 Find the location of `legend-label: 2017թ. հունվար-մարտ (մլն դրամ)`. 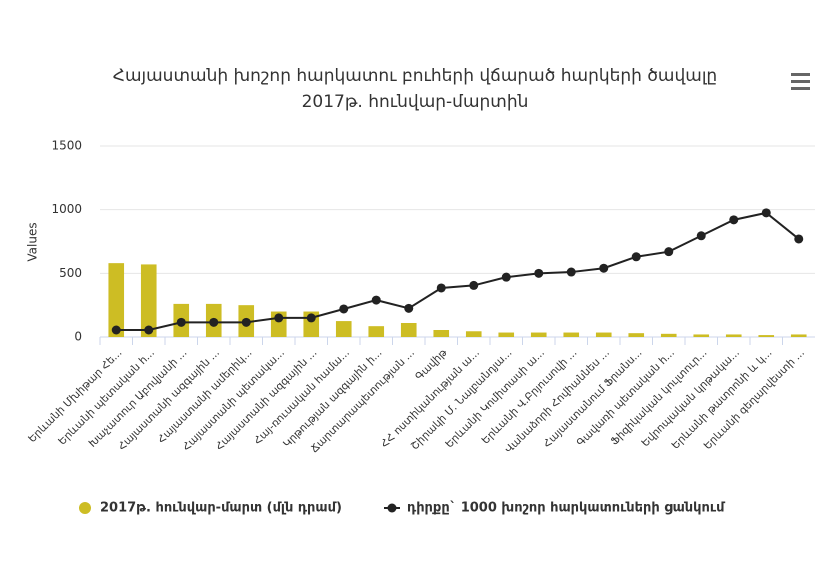

legend-label: 2017թ. հունվար-մարտ (մլն դրամ) is located at coordinates (221, 508).